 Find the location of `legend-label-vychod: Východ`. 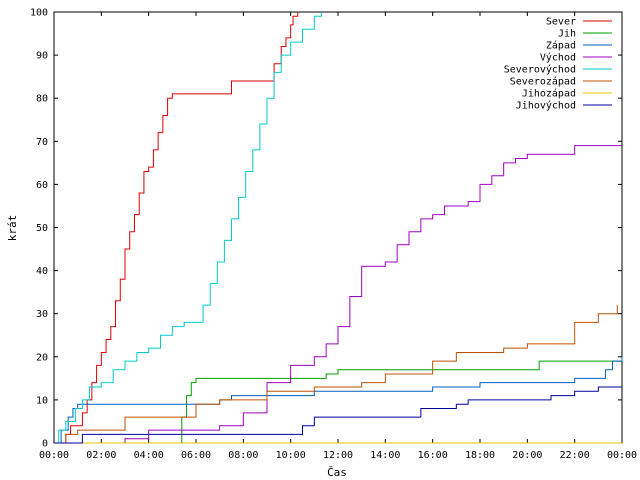

legend-label-vychod: Východ is located at coordinates (558, 58).